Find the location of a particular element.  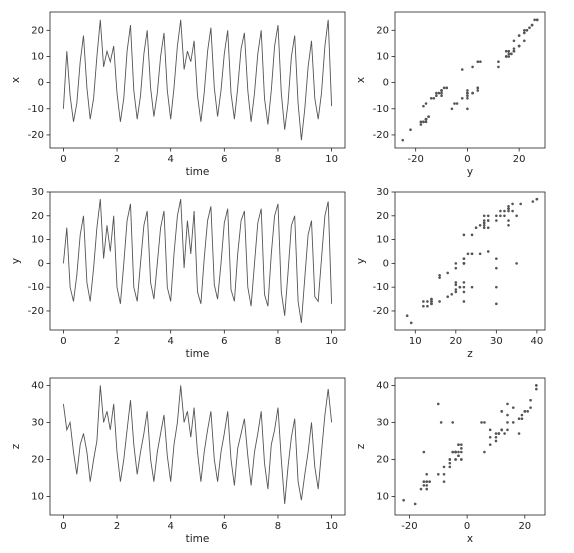

x-tick-label: 8 is located at coordinates (278, 341).